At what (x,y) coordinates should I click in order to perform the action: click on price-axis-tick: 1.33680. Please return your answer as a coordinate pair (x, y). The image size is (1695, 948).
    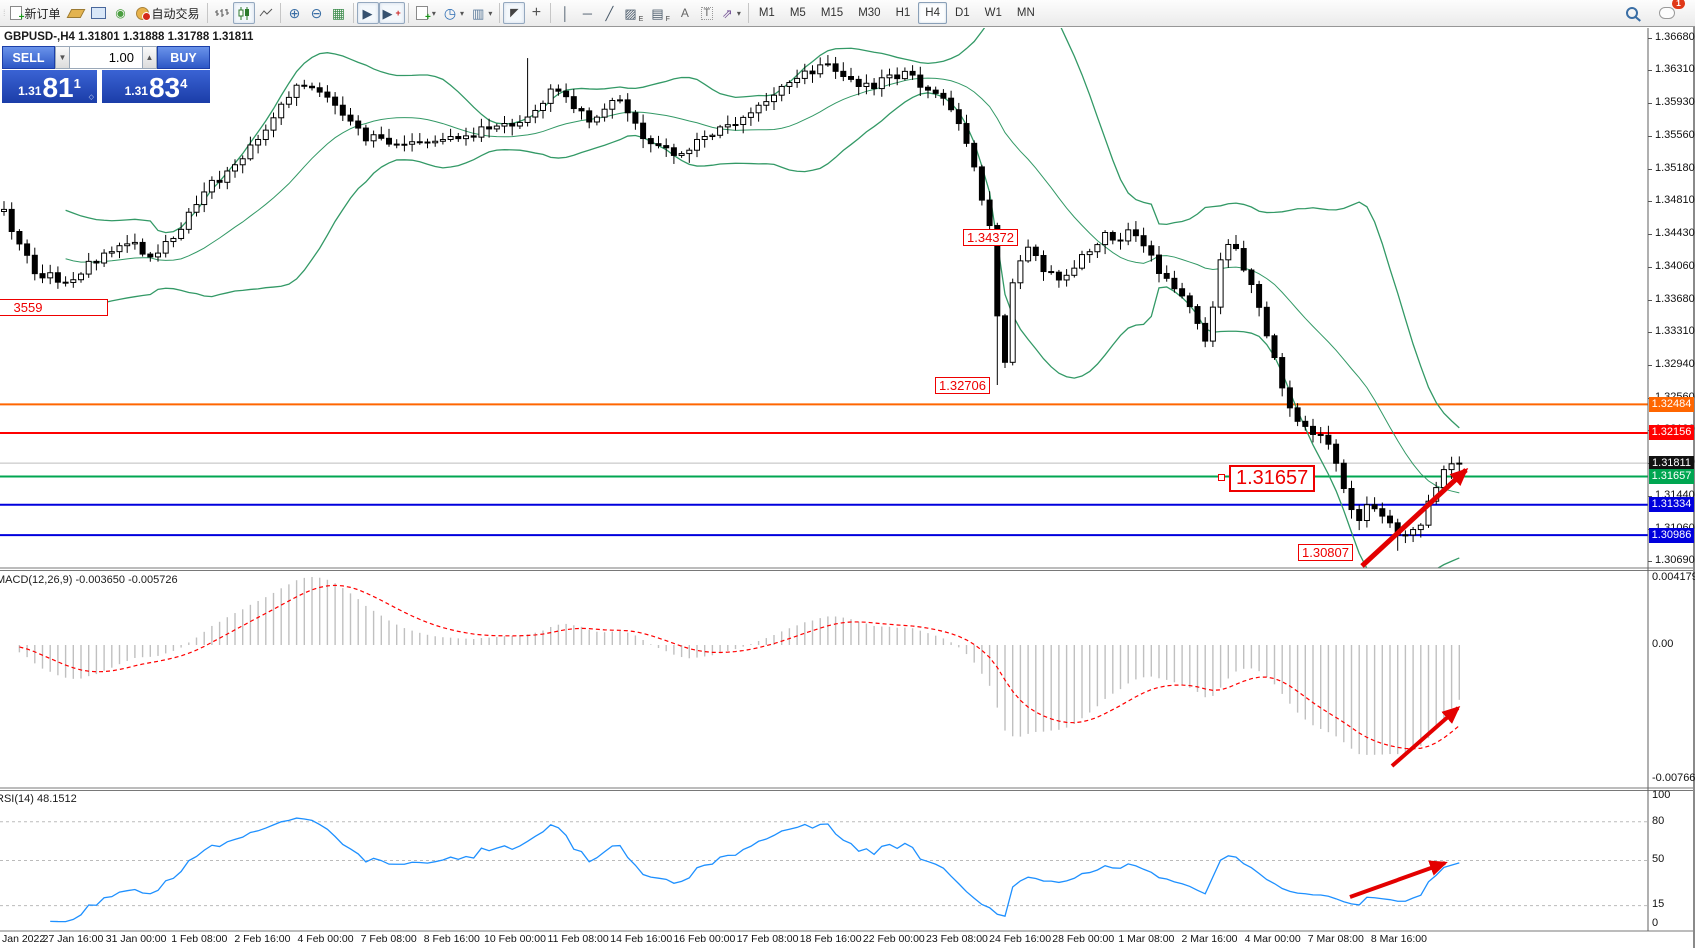
    Looking at the image, I should click on (1675, 298).